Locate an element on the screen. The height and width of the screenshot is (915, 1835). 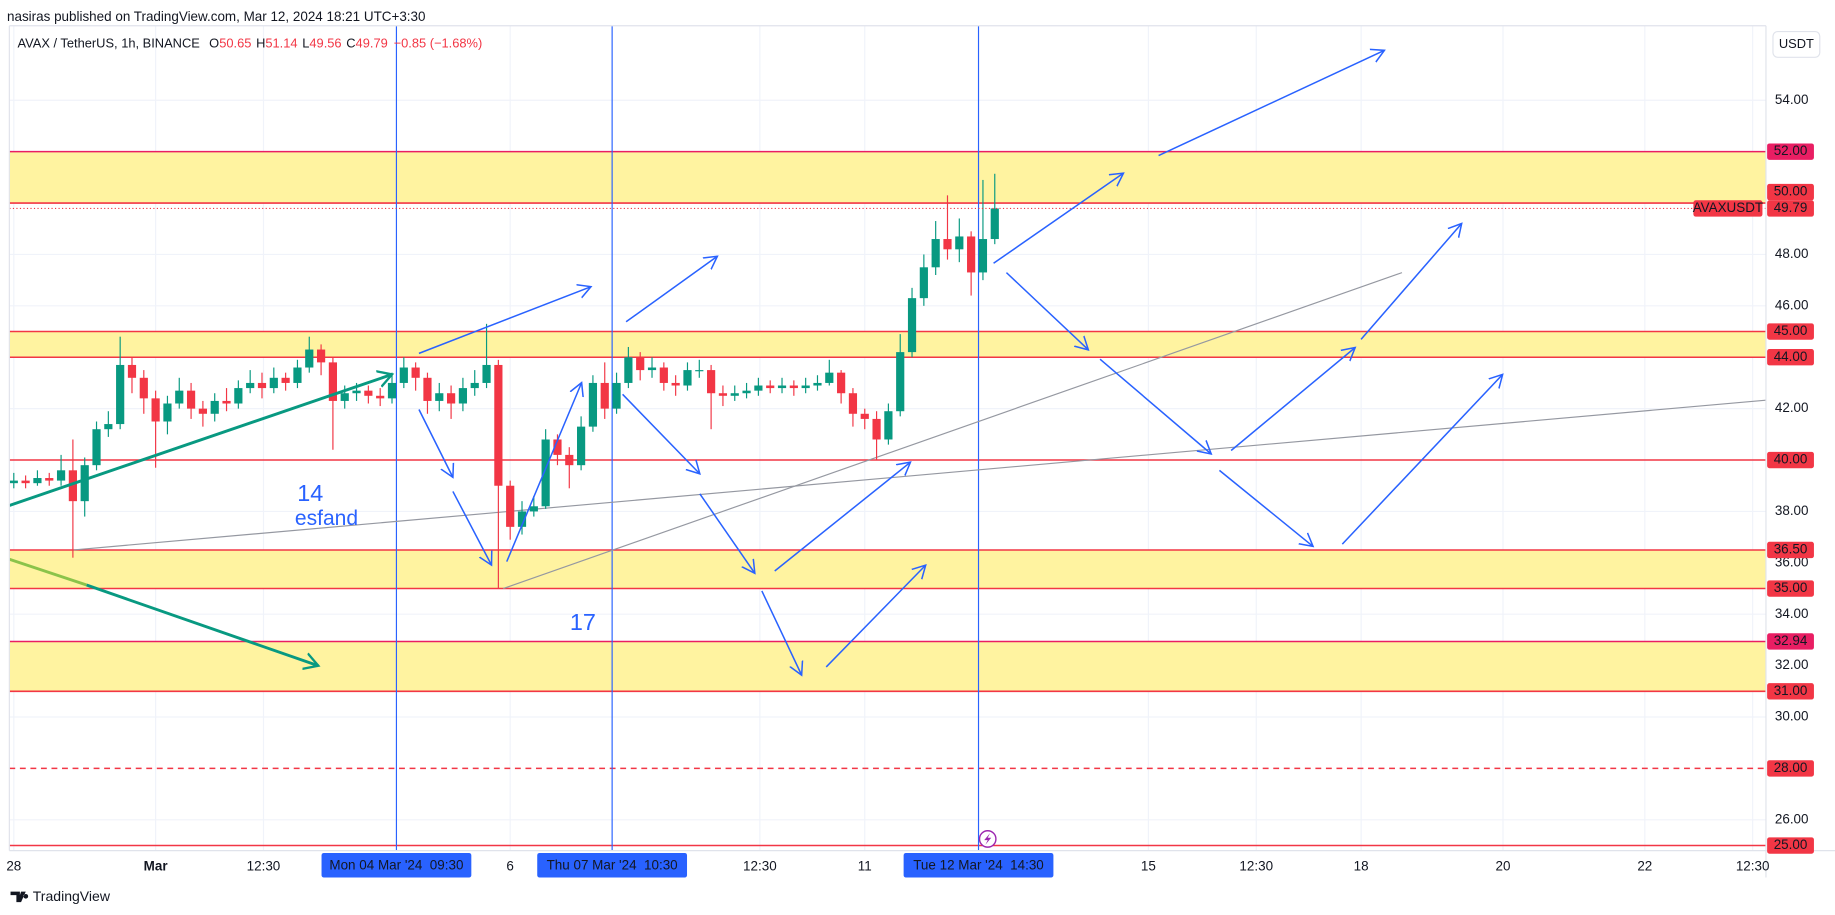
y-tick-label: 30.00 is located at coordinates (1792, 716).